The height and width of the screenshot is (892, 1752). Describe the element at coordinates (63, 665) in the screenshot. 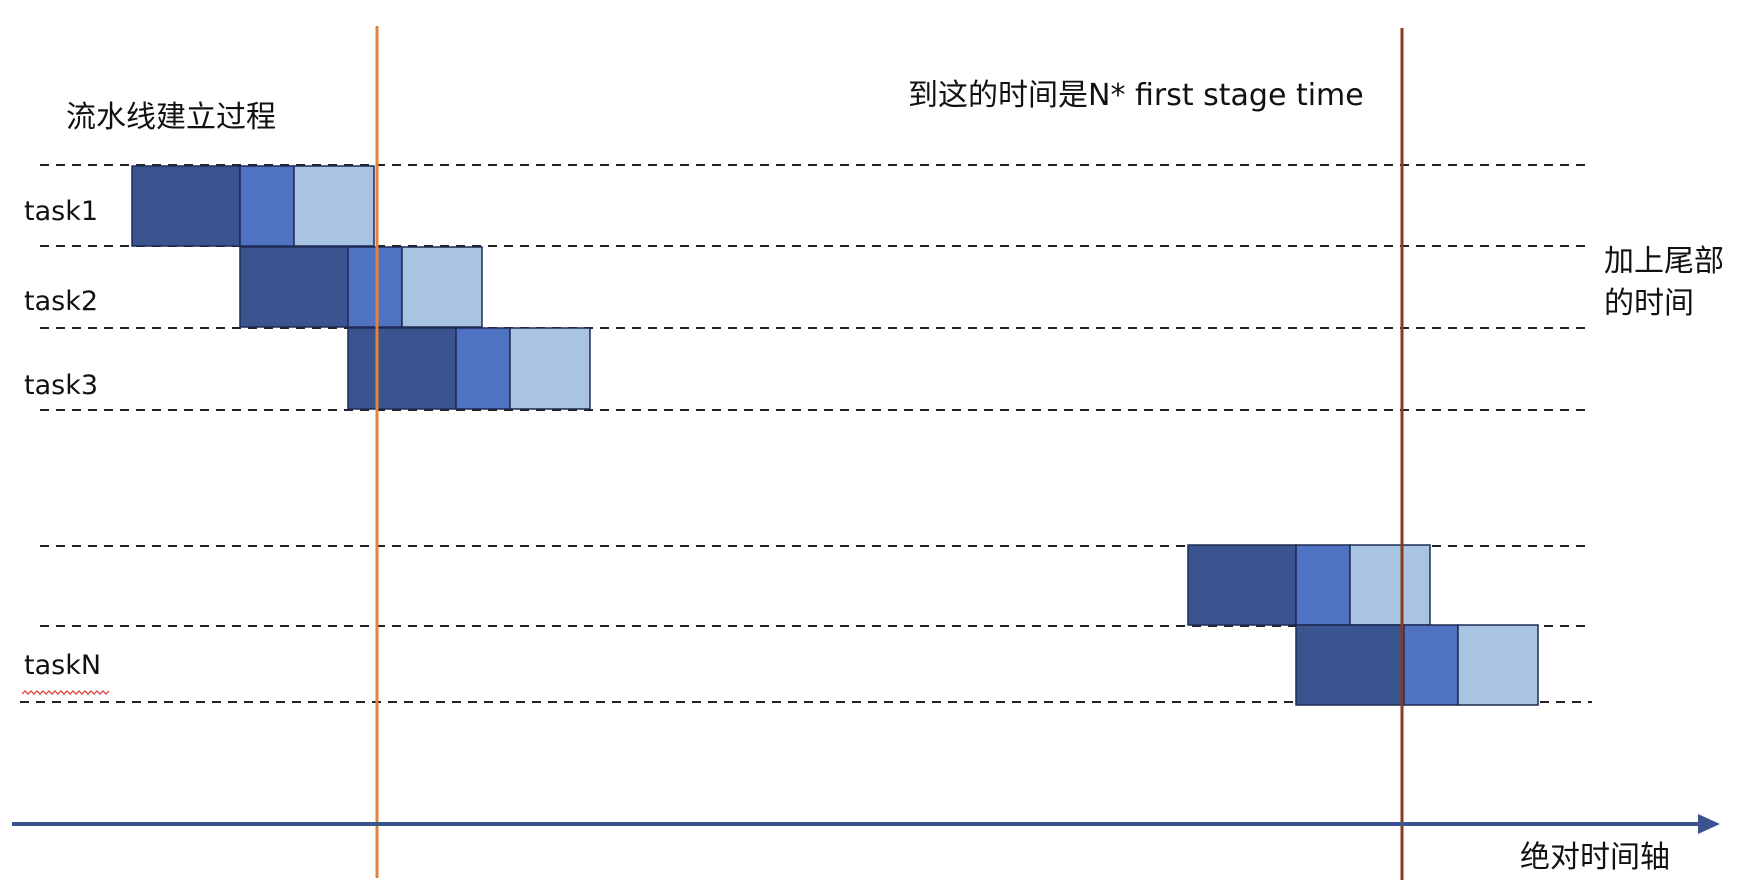

I see `task-label-n: taskN` at that location.